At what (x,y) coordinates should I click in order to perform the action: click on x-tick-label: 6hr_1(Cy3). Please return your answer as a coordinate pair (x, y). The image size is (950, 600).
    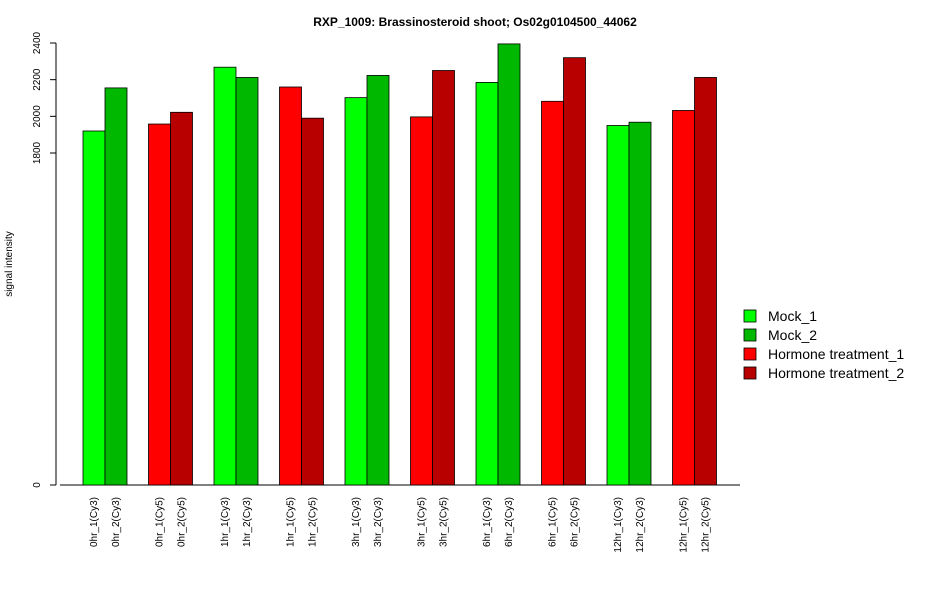
    Looking at the image, I should click on (487, 522).